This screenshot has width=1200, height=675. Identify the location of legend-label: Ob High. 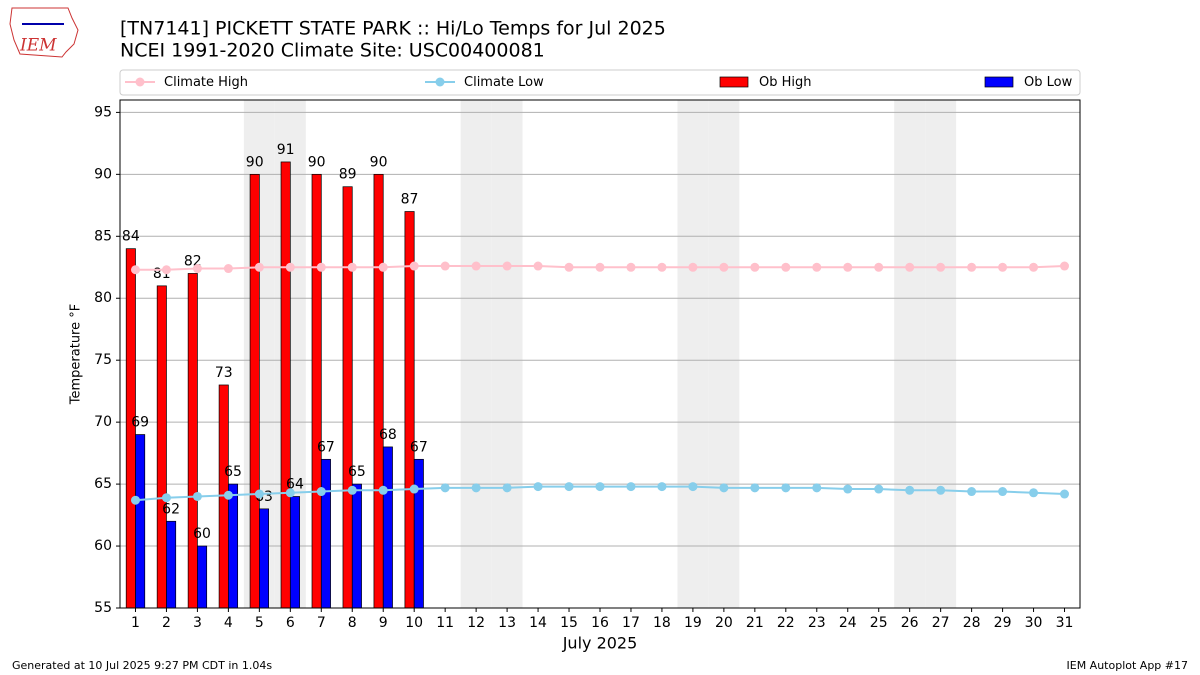
(785, 82).